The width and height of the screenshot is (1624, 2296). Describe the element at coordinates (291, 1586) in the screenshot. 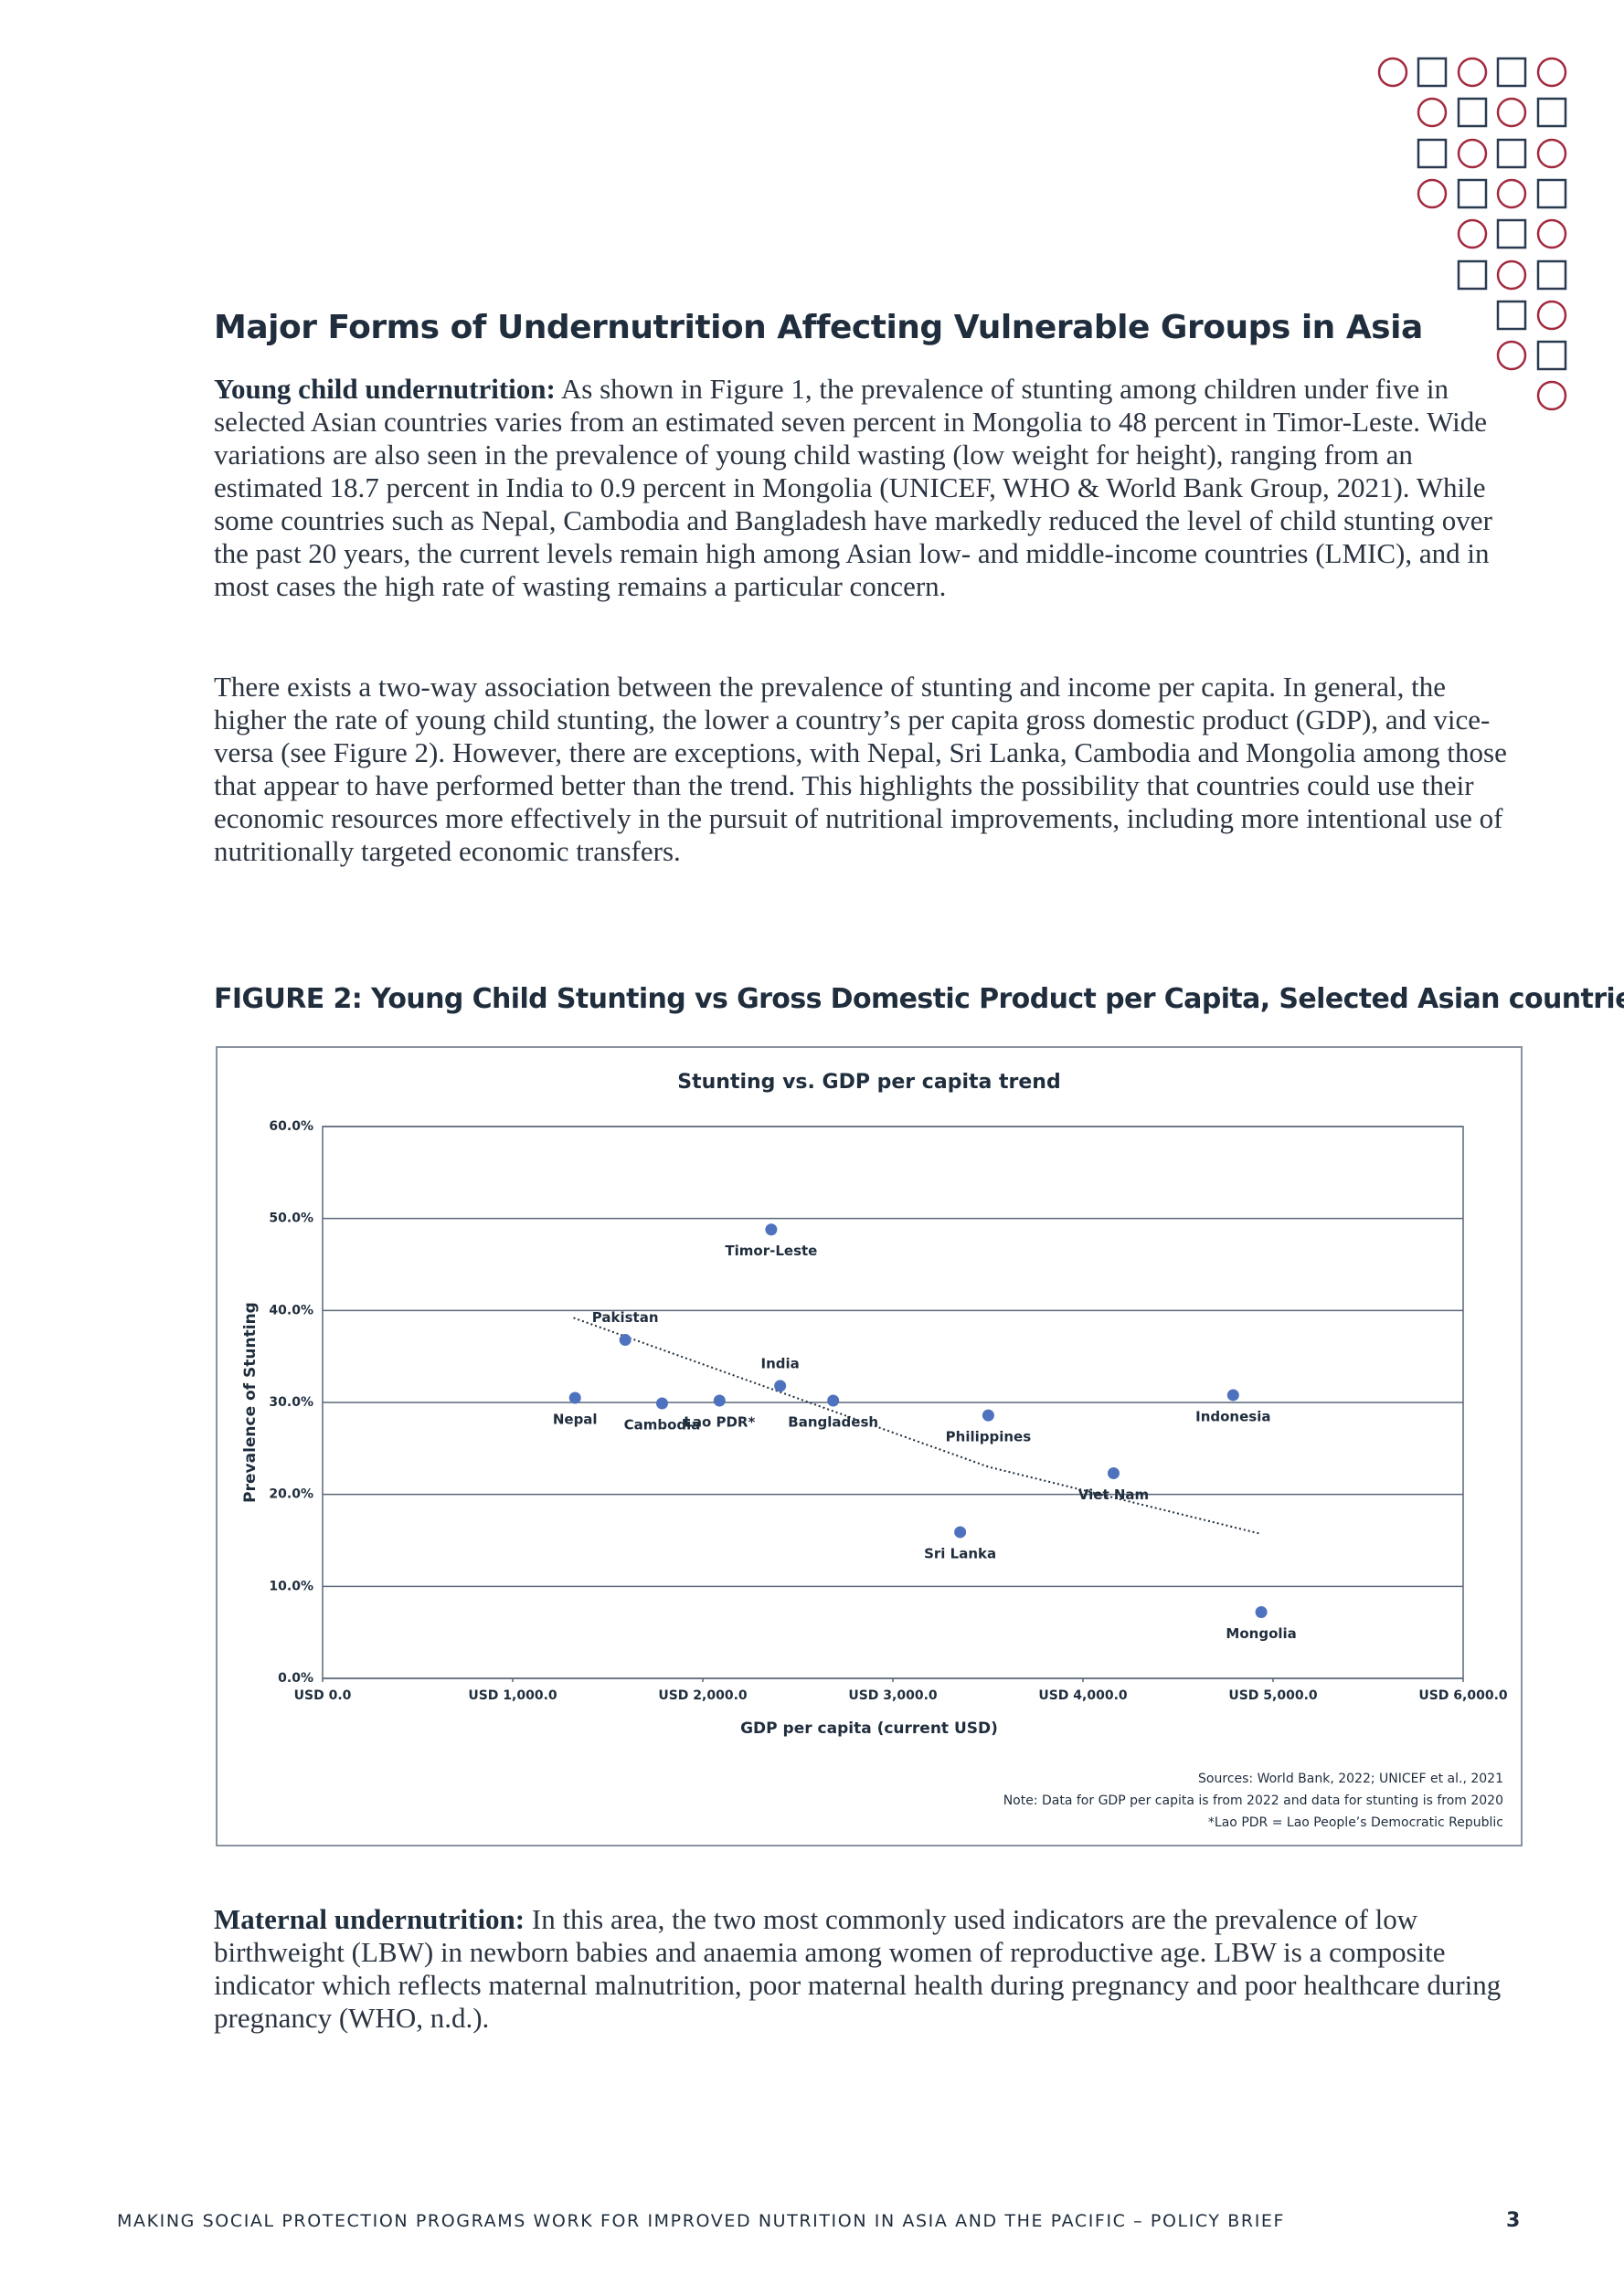

I see `y-tick-label: 10.0%` at that location.